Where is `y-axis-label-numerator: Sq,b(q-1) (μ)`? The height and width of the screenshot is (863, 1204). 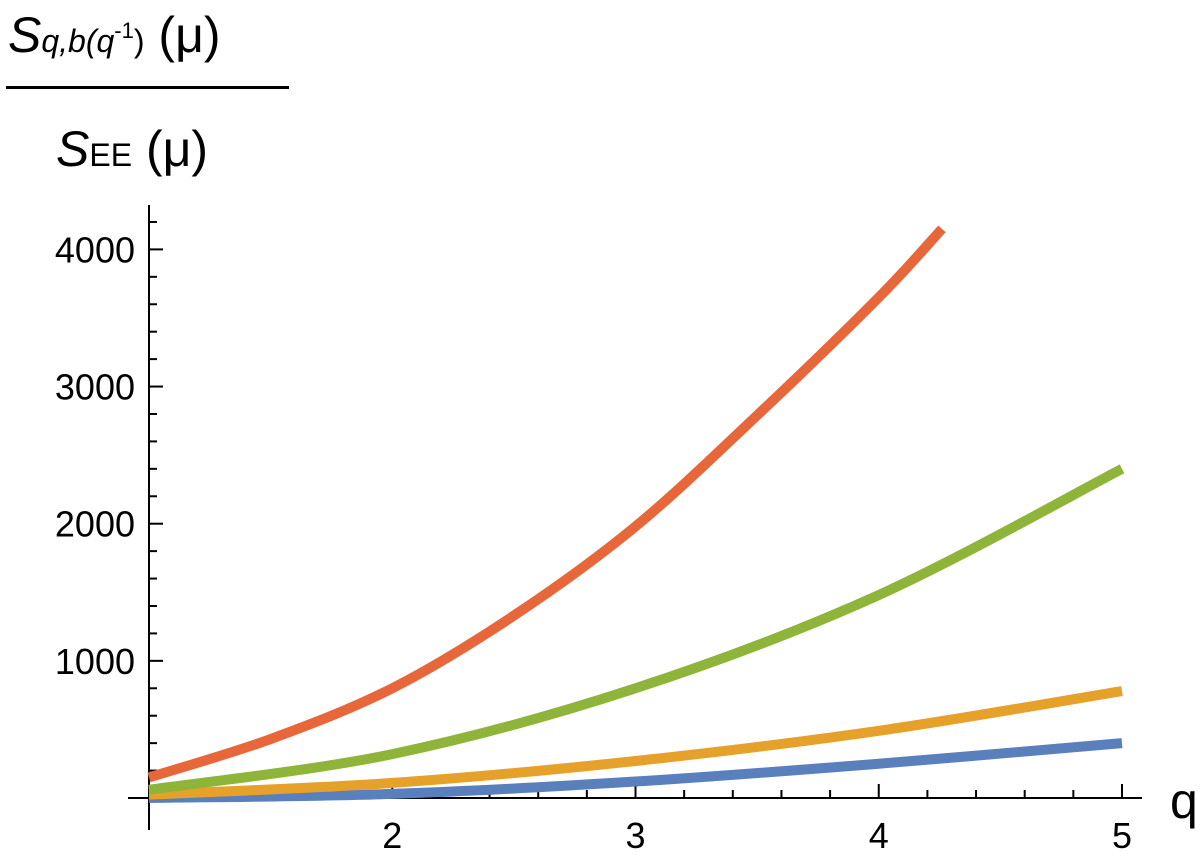 y-axis-label-numerator: Sq,b(q-1) (μ) is located at coordinates (114, 35).